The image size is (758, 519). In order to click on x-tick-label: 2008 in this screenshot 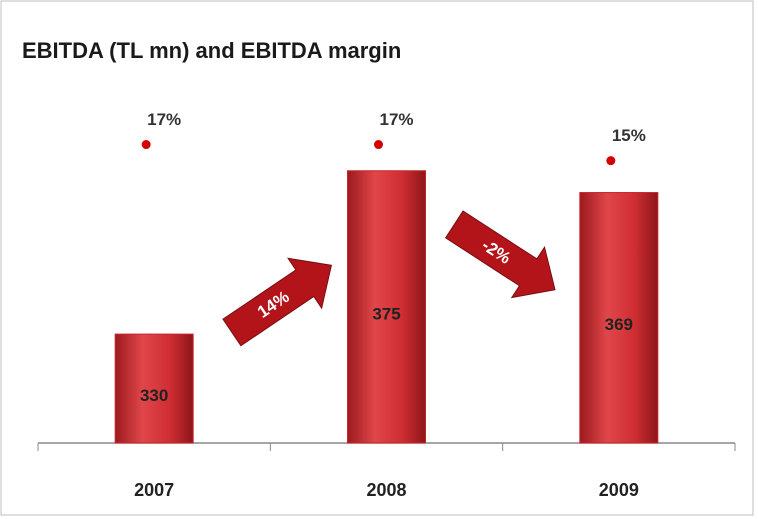, I will do `click(386, 490)`.